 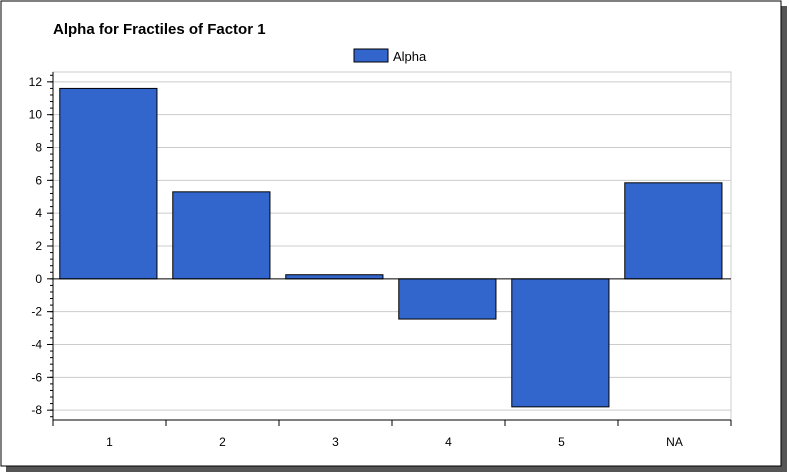 I want to click on y-tick-label: -2, so click(x=36, y=312).